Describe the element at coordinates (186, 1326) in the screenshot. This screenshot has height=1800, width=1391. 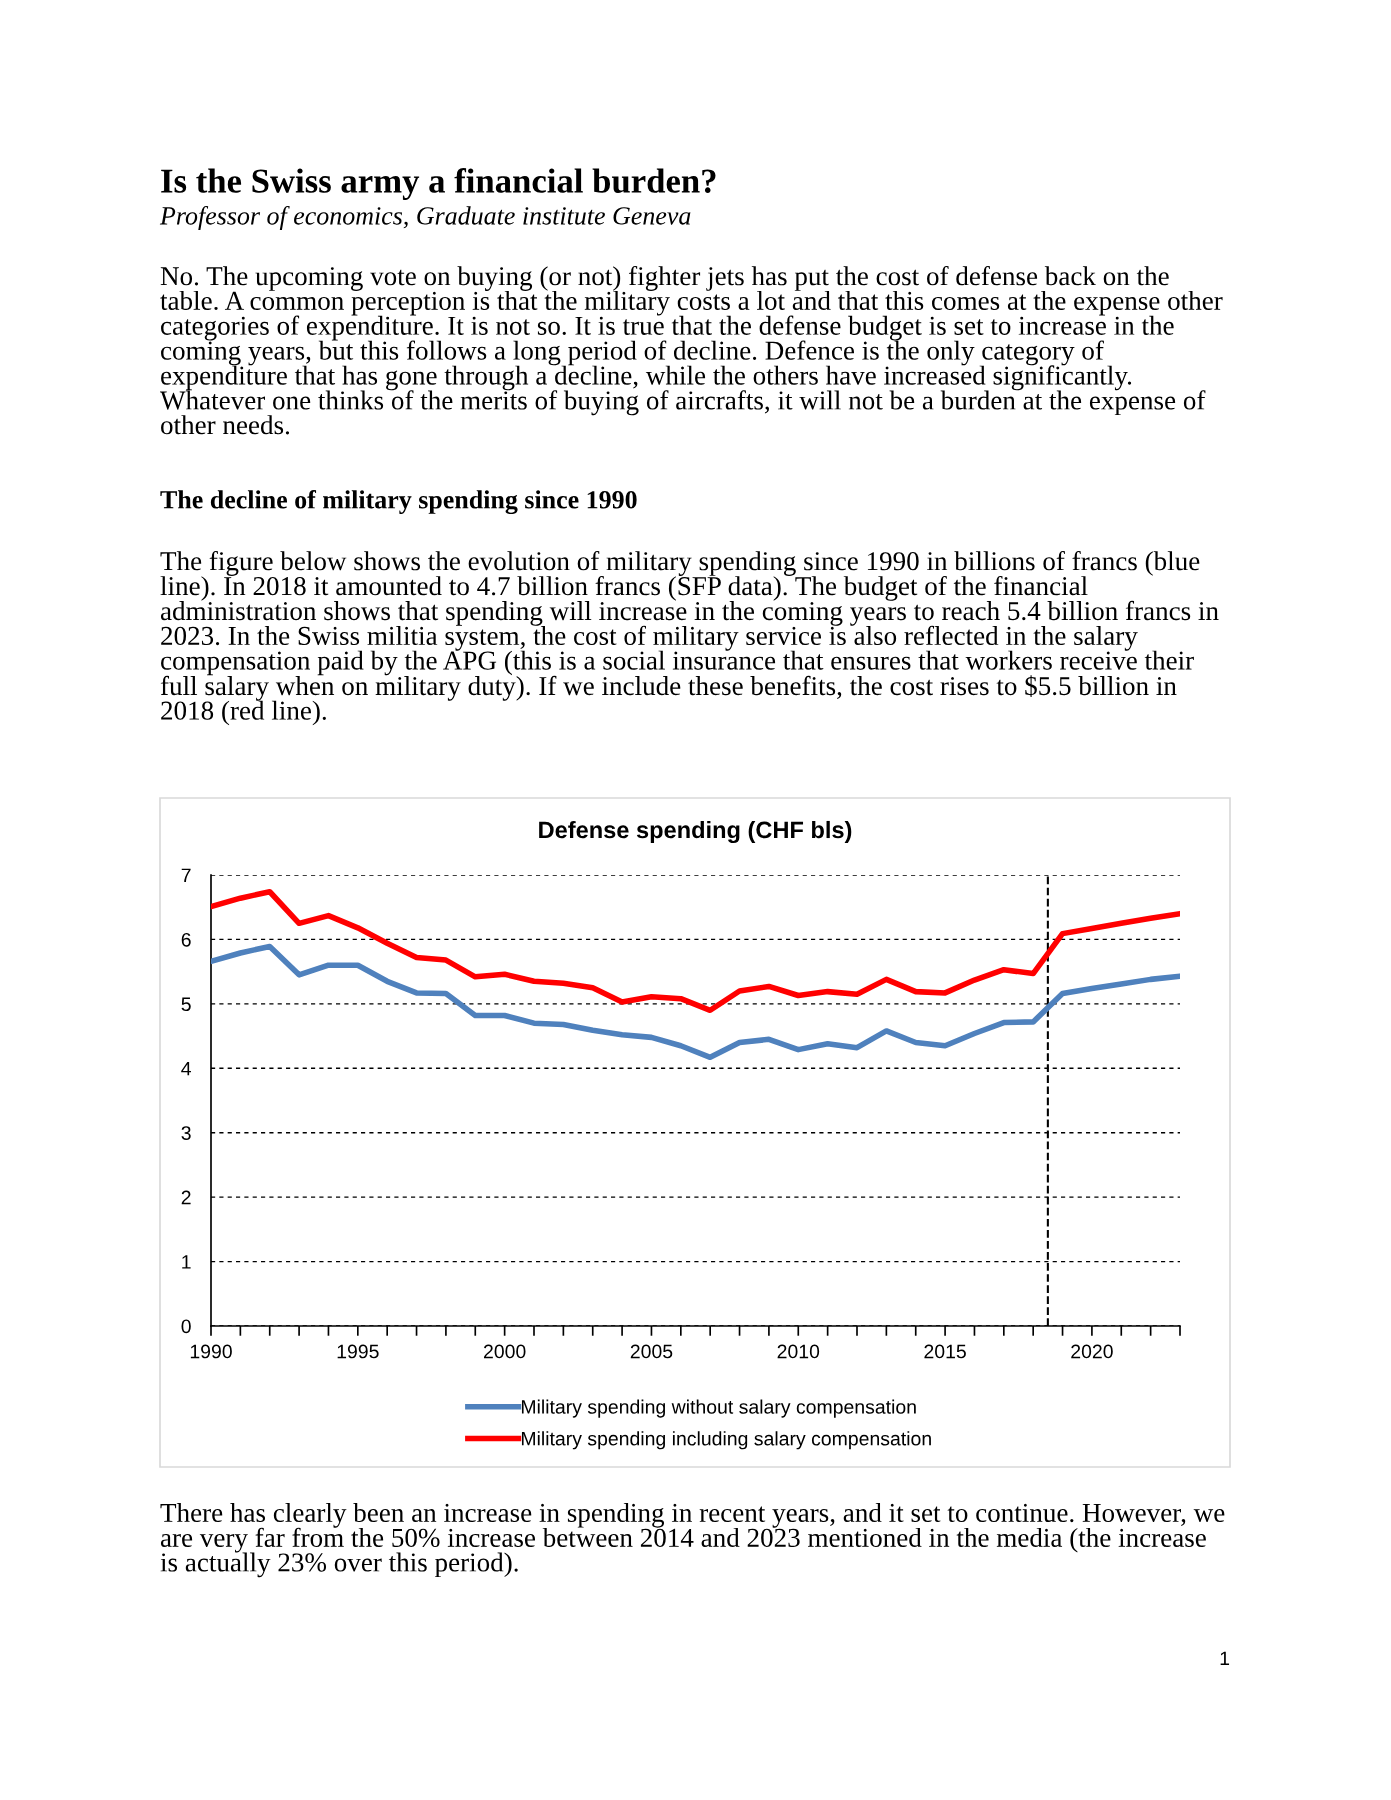
I see `y-tick-label: 0` at that location.